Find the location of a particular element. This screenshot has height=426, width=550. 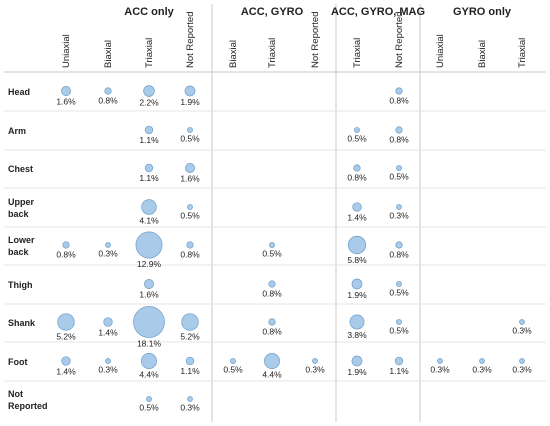

value-label-r4-c8: 0.8% is located at coordinates (399, 254).